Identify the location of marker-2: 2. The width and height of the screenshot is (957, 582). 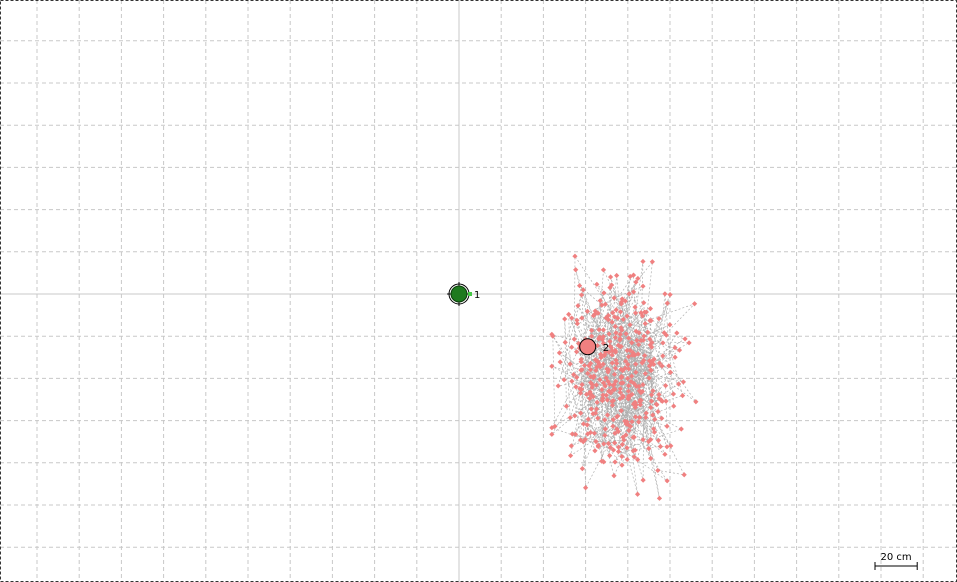
(594, 347).